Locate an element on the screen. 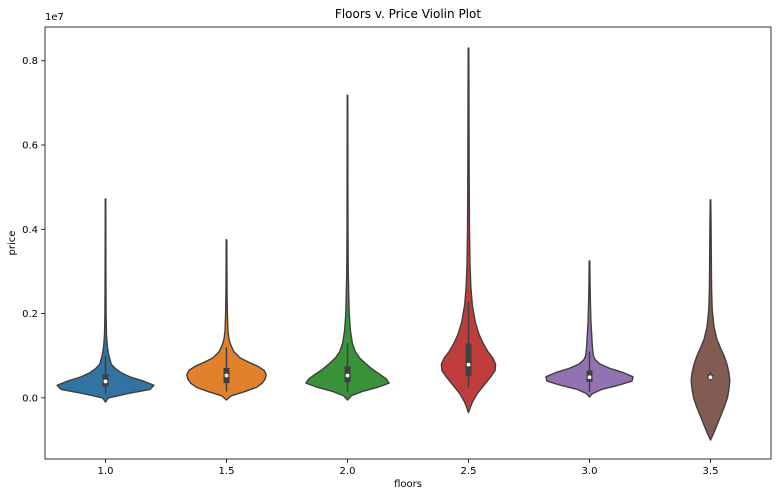  violin-1.0 is located at coordinates (105, 300).